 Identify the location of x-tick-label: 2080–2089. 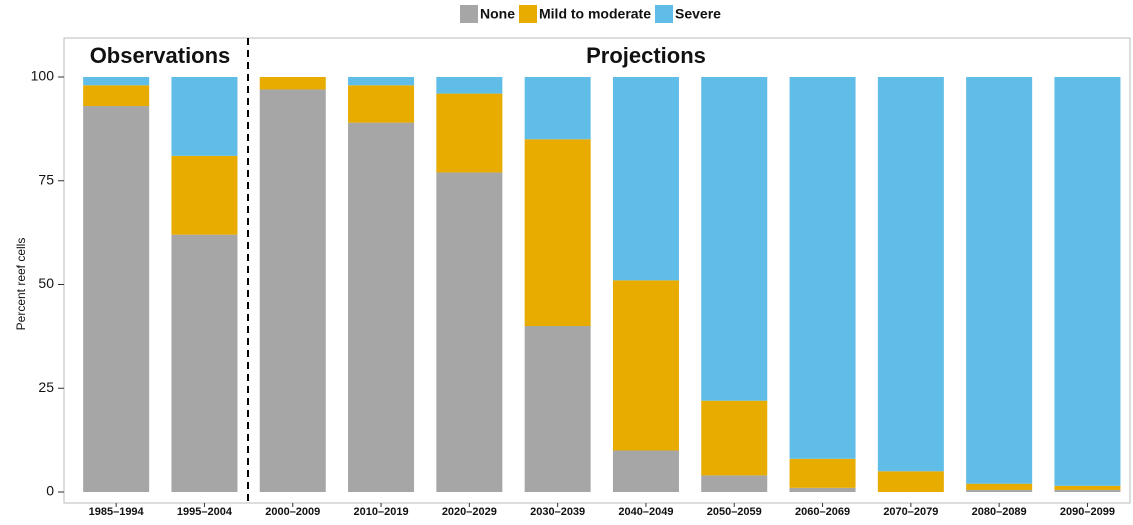
(999, 512).